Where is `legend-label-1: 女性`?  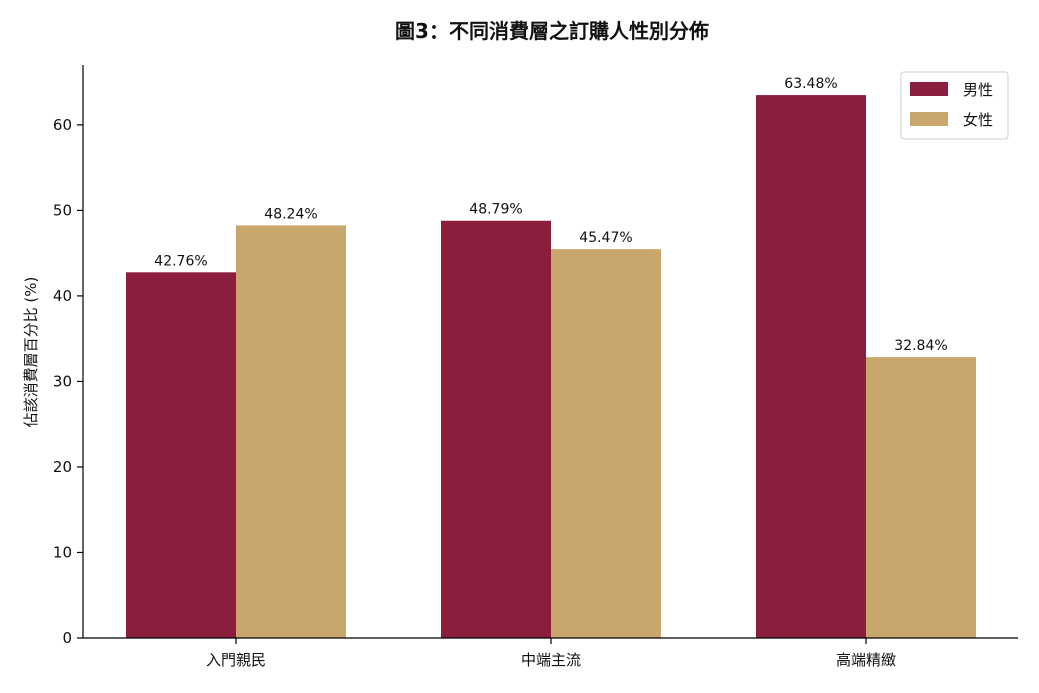
legend-label-1: 女性 is located at coordinates (978, 120).